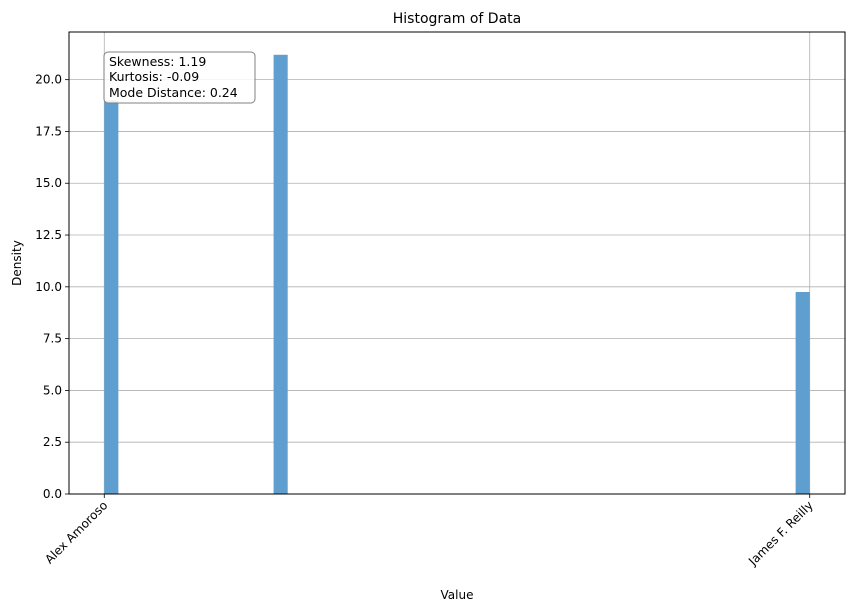  Describe the element at coordinates (48, 287) in the screenshot. I see `y-tick-label: 10.0` at that location.